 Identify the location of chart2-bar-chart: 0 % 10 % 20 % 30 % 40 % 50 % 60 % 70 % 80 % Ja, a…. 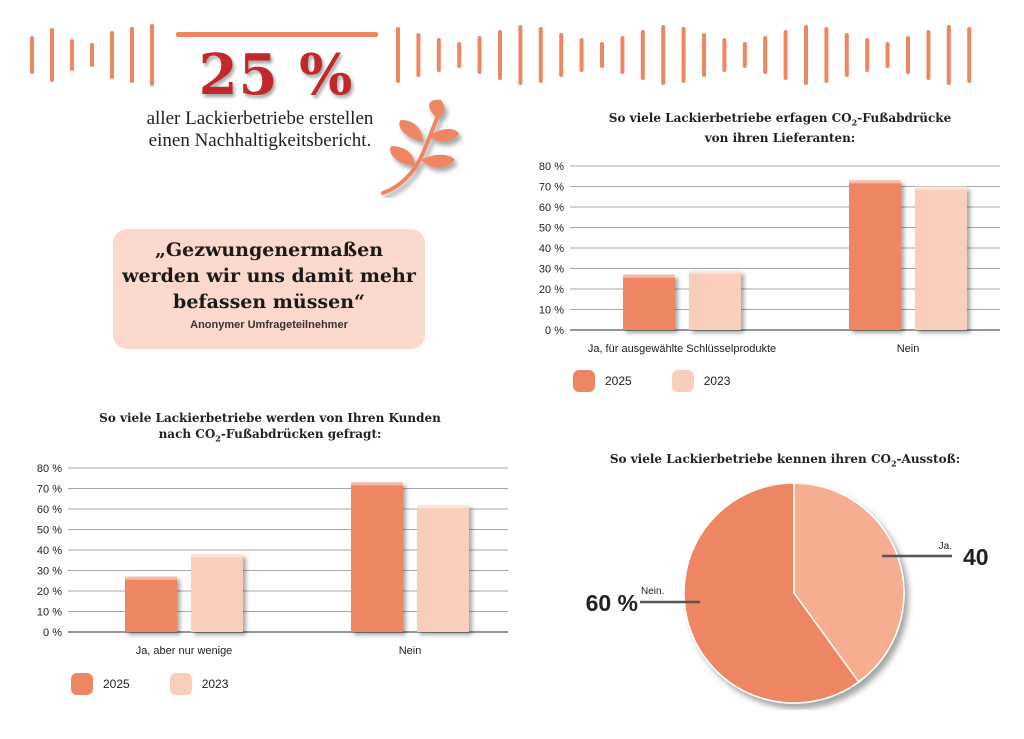
(272, 560).